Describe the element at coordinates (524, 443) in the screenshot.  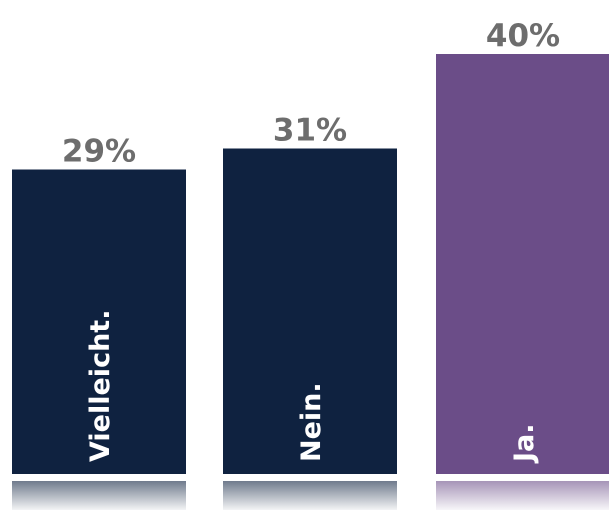
I see `category-label-ja: Ja.` at that location.